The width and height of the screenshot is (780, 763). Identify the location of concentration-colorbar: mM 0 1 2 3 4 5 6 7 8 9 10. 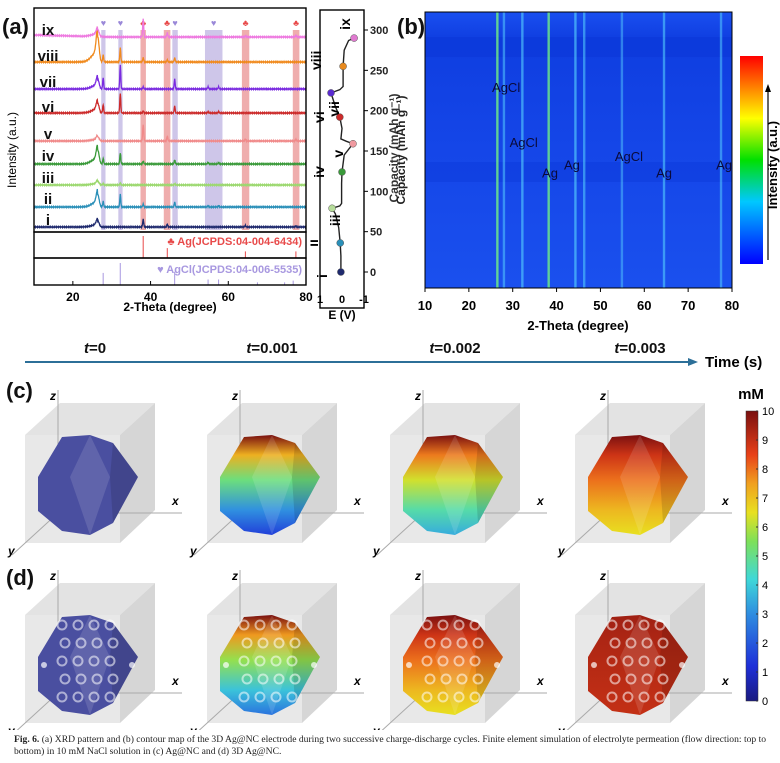
(756, 547).